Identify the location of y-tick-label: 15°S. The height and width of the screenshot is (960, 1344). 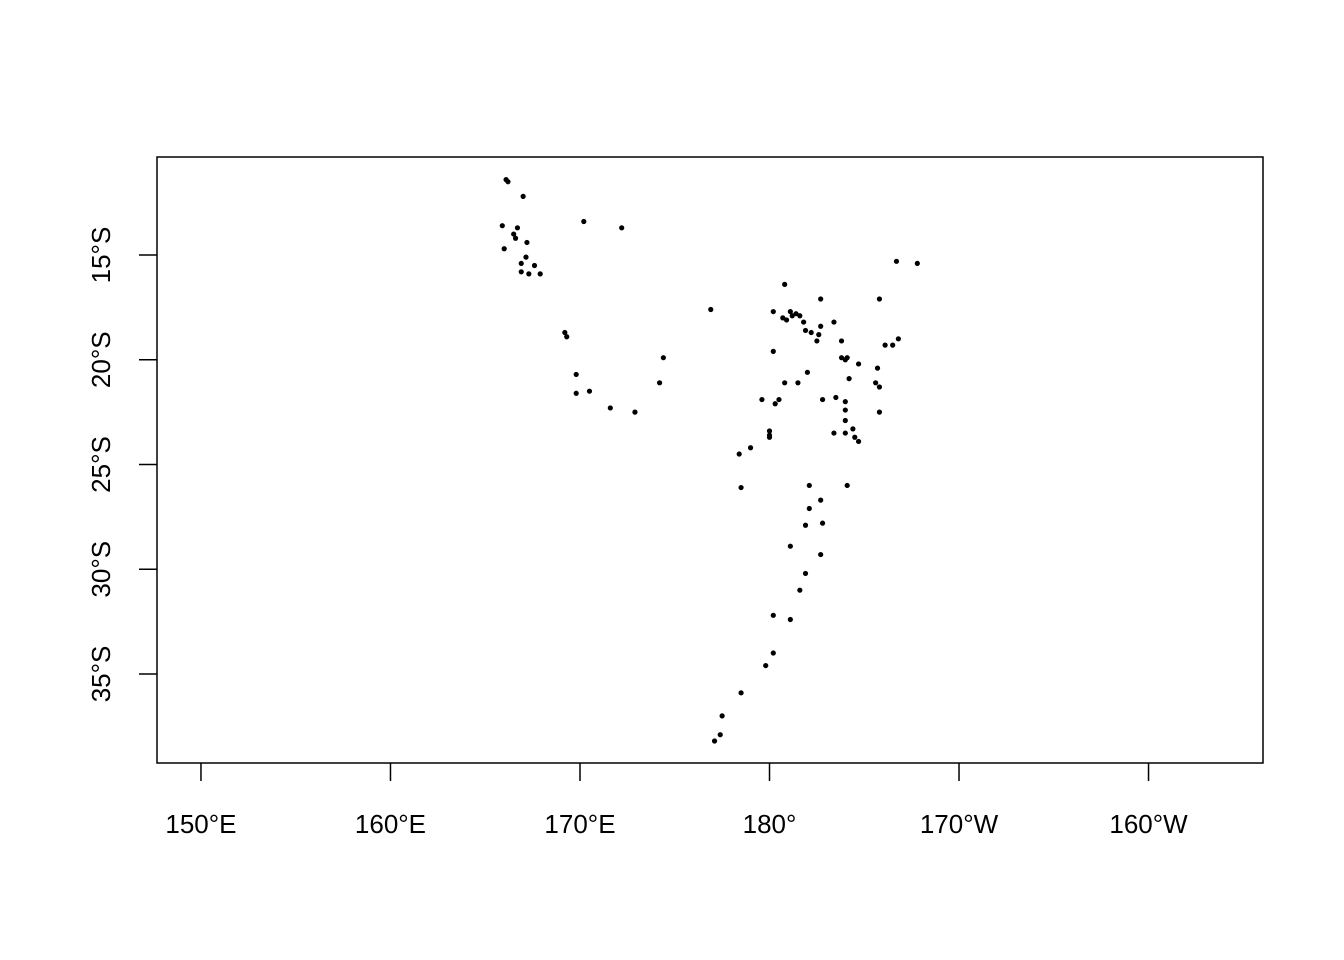
(101, 255).